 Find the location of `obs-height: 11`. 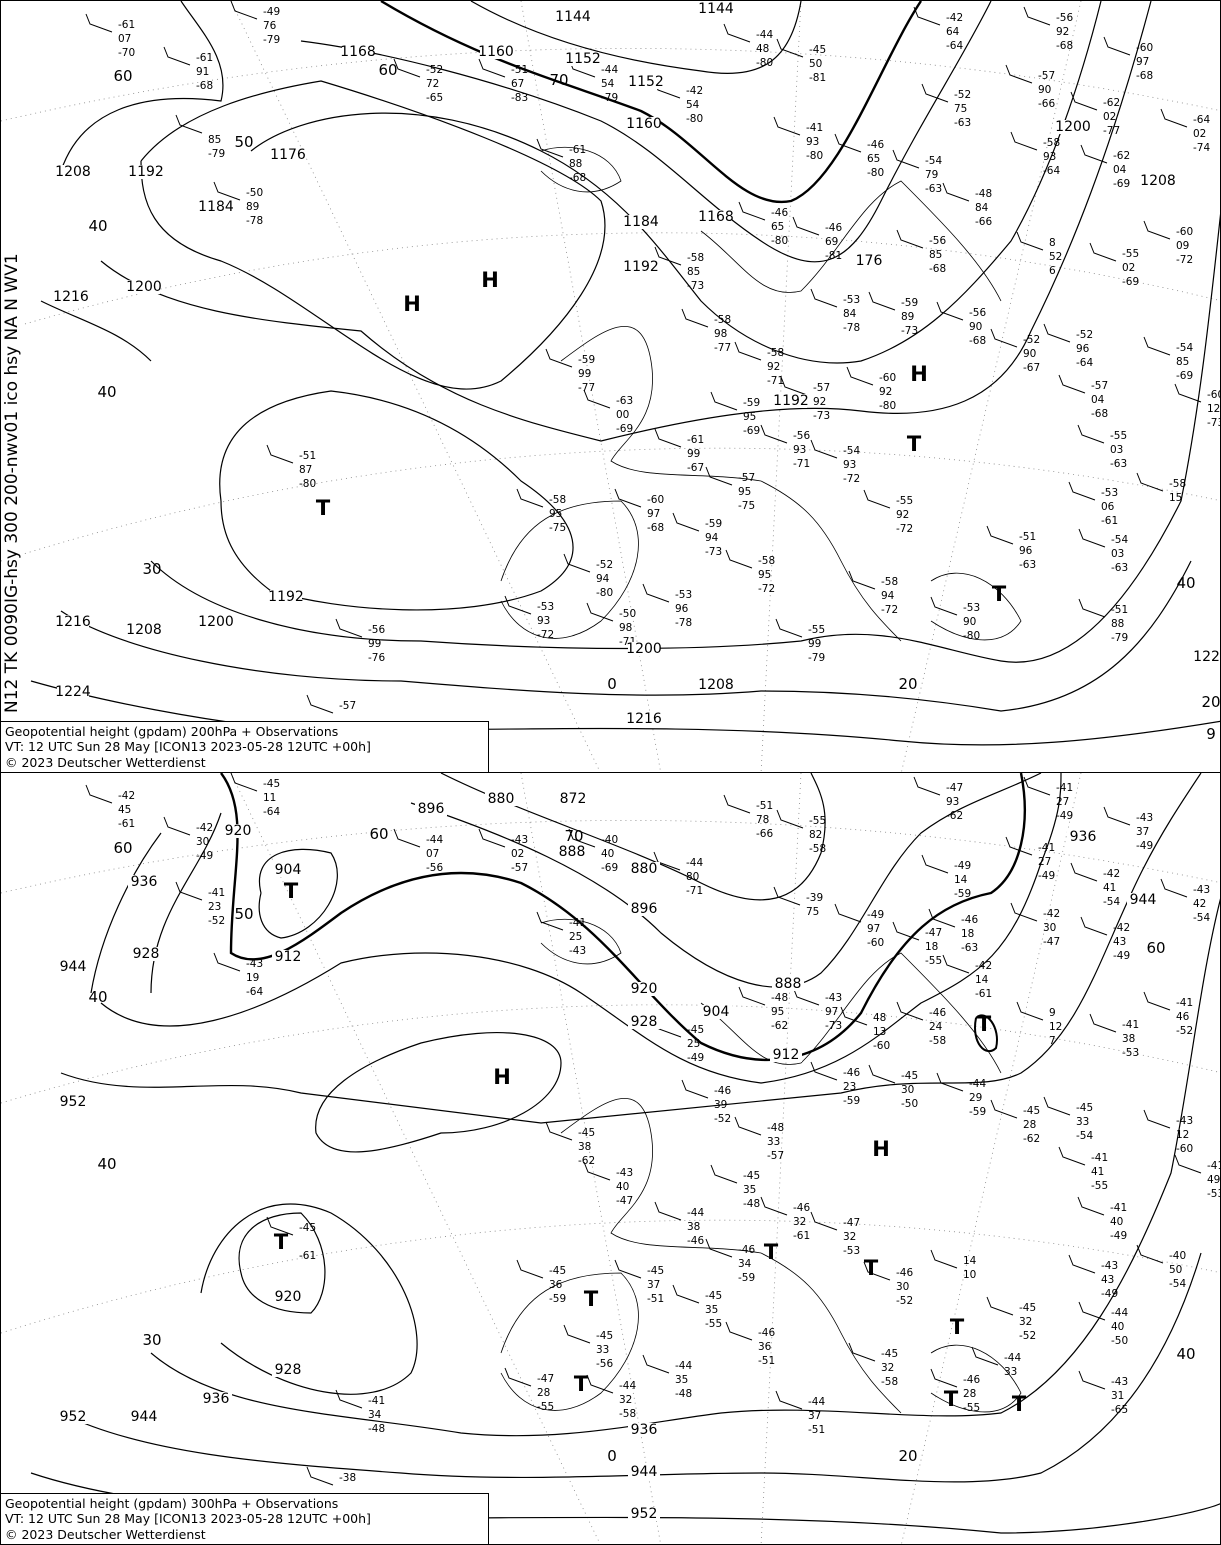

obs-height: 11 is located at coordinates (269, 798).